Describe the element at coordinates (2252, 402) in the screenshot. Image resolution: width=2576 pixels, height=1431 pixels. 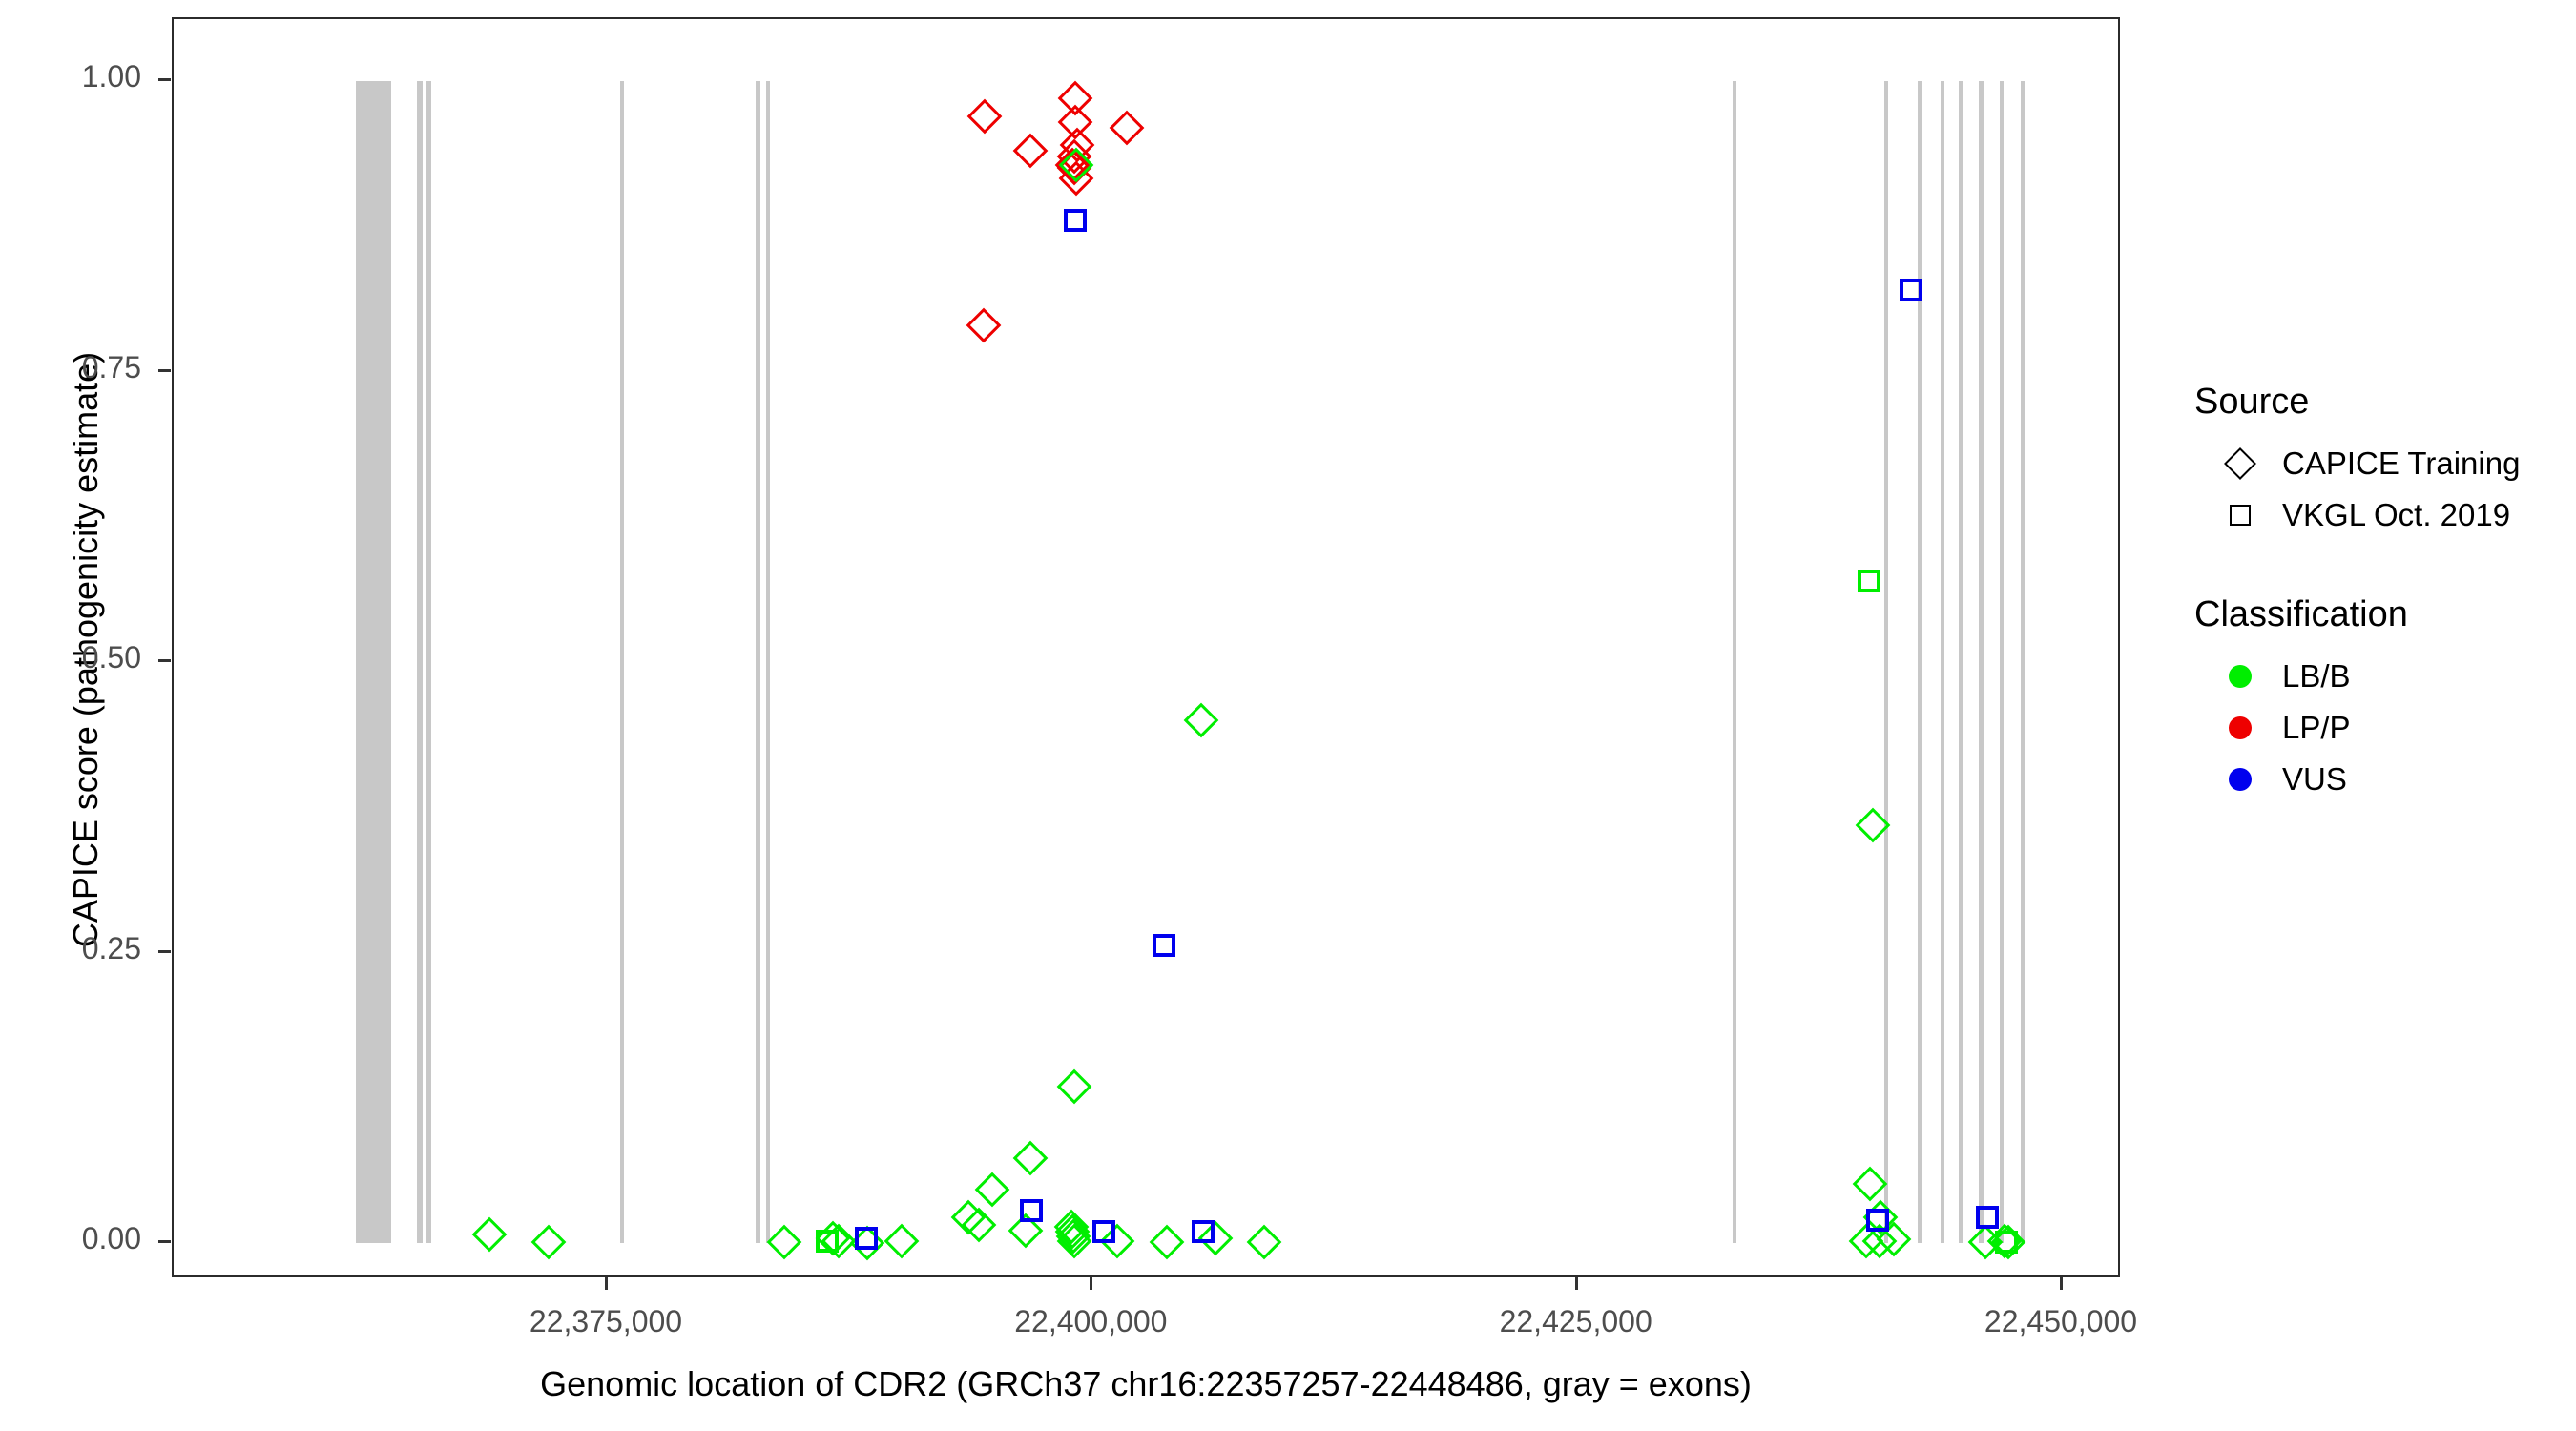
I see `legend-title: Source` at that location.